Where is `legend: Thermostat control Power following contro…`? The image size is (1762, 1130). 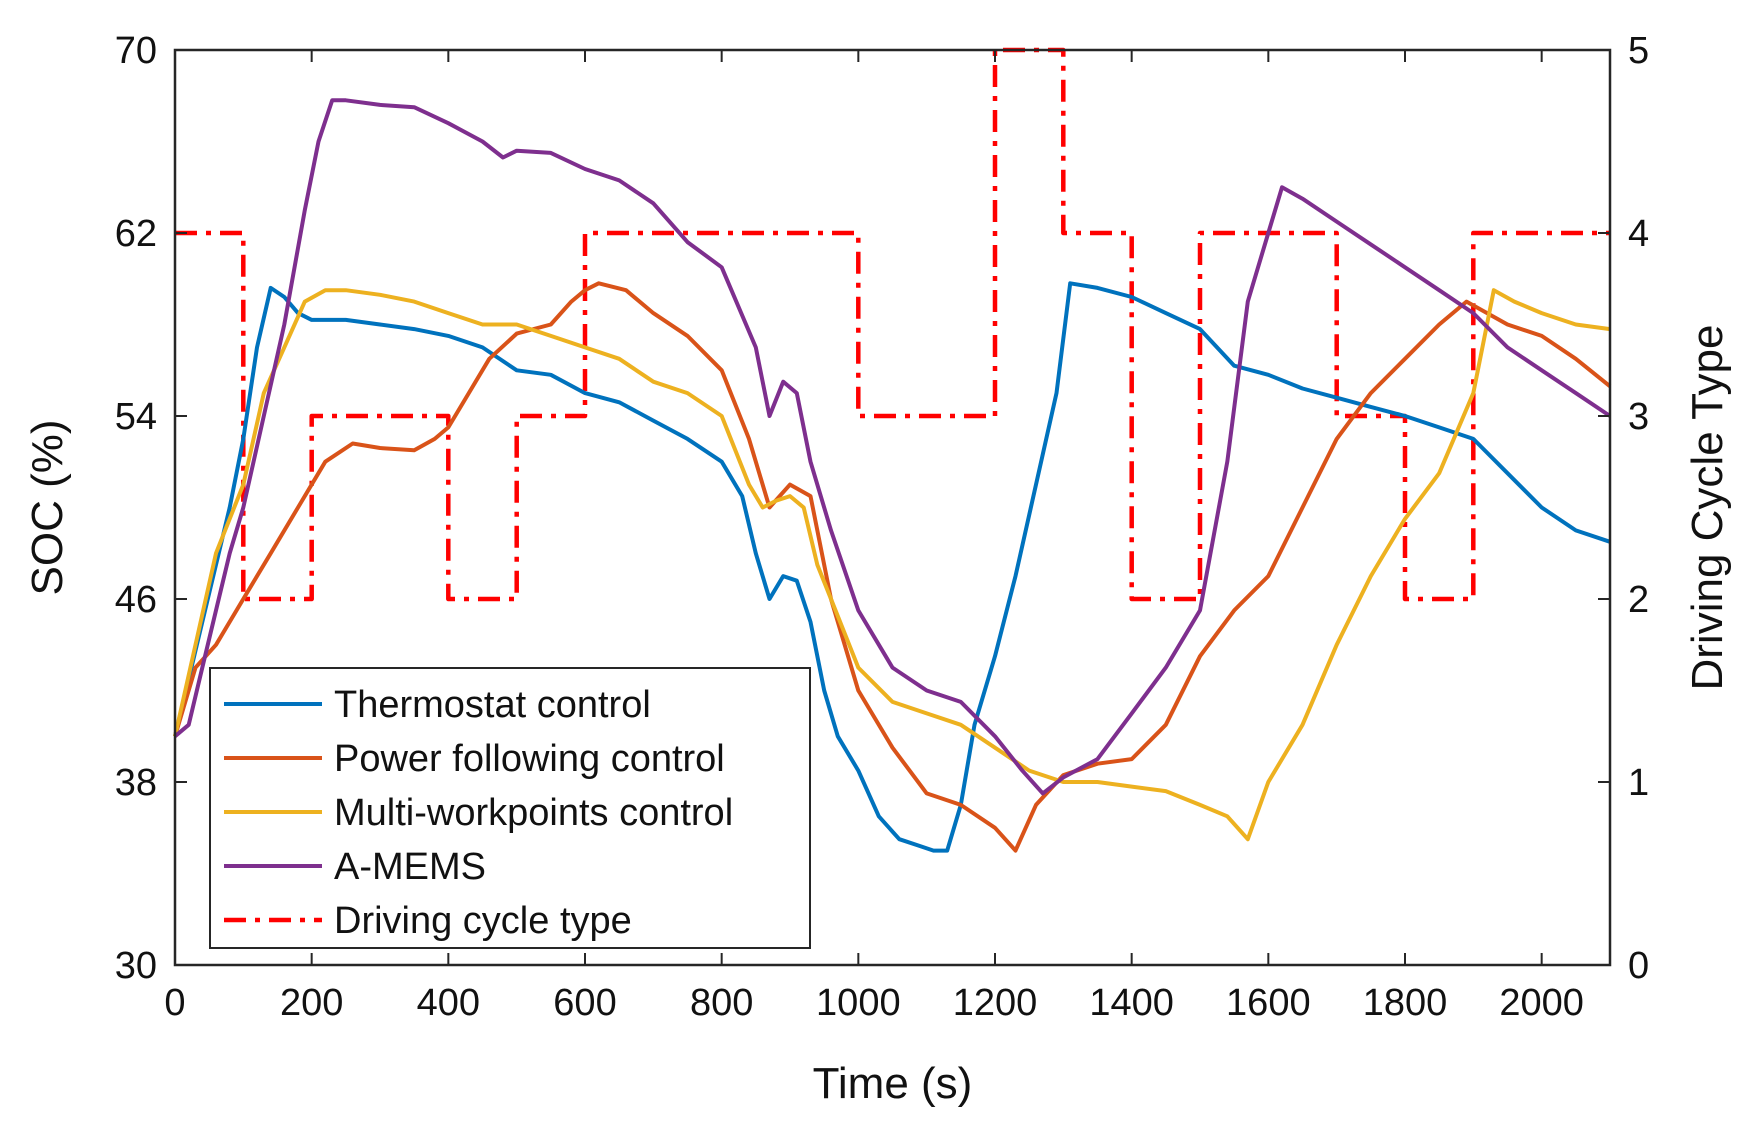 legend: Thermostat control Power following contro… is located at coordinates (510, 808).